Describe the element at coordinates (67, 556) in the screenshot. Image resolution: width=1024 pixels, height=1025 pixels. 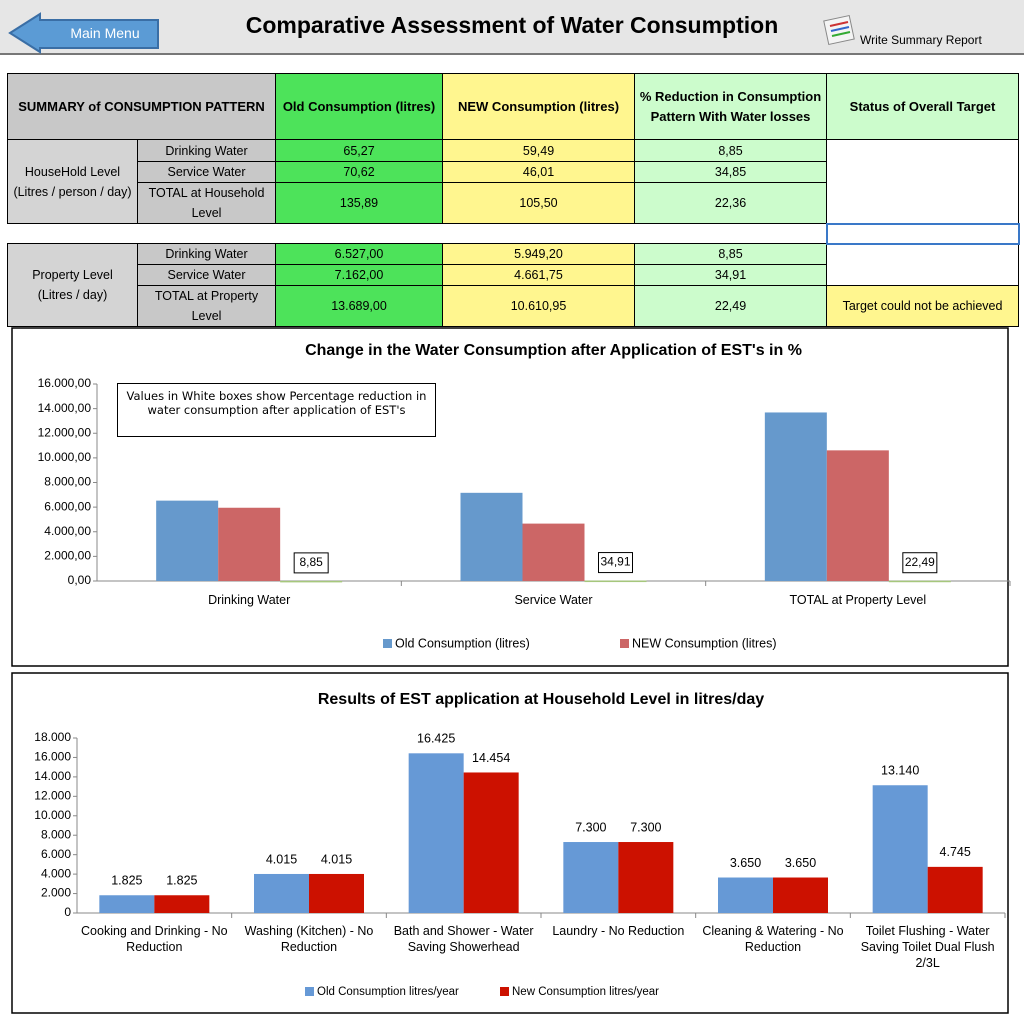
I see `y-tick-label: 2.000,00` at that location.